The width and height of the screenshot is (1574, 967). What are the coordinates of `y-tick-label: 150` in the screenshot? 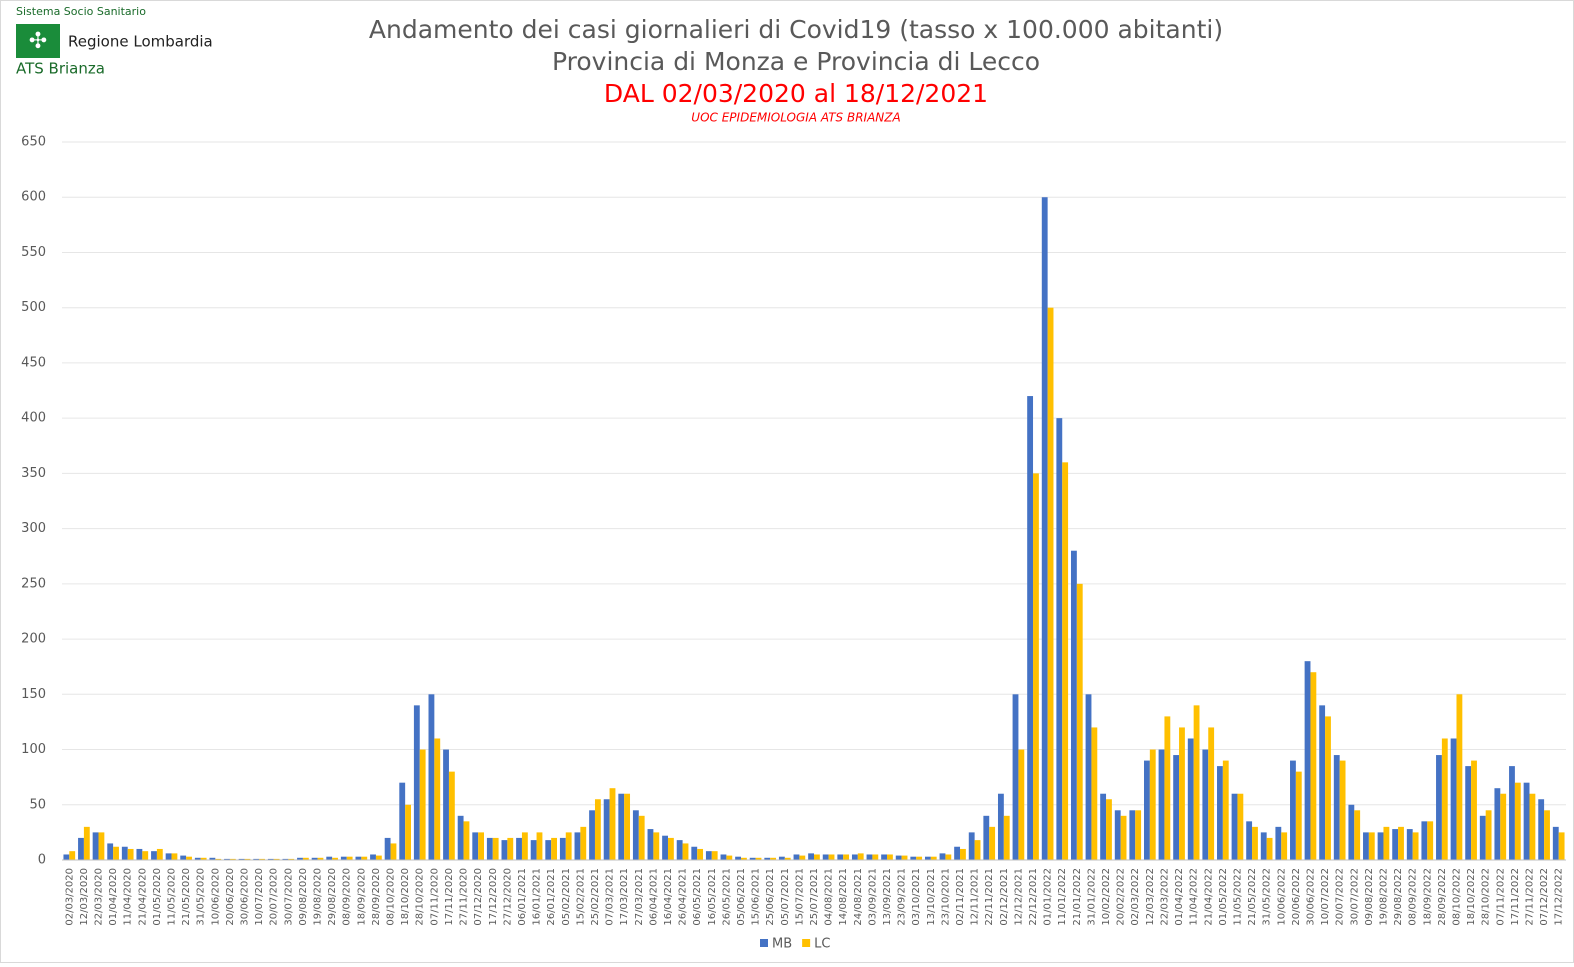 It's located at (33, 694).